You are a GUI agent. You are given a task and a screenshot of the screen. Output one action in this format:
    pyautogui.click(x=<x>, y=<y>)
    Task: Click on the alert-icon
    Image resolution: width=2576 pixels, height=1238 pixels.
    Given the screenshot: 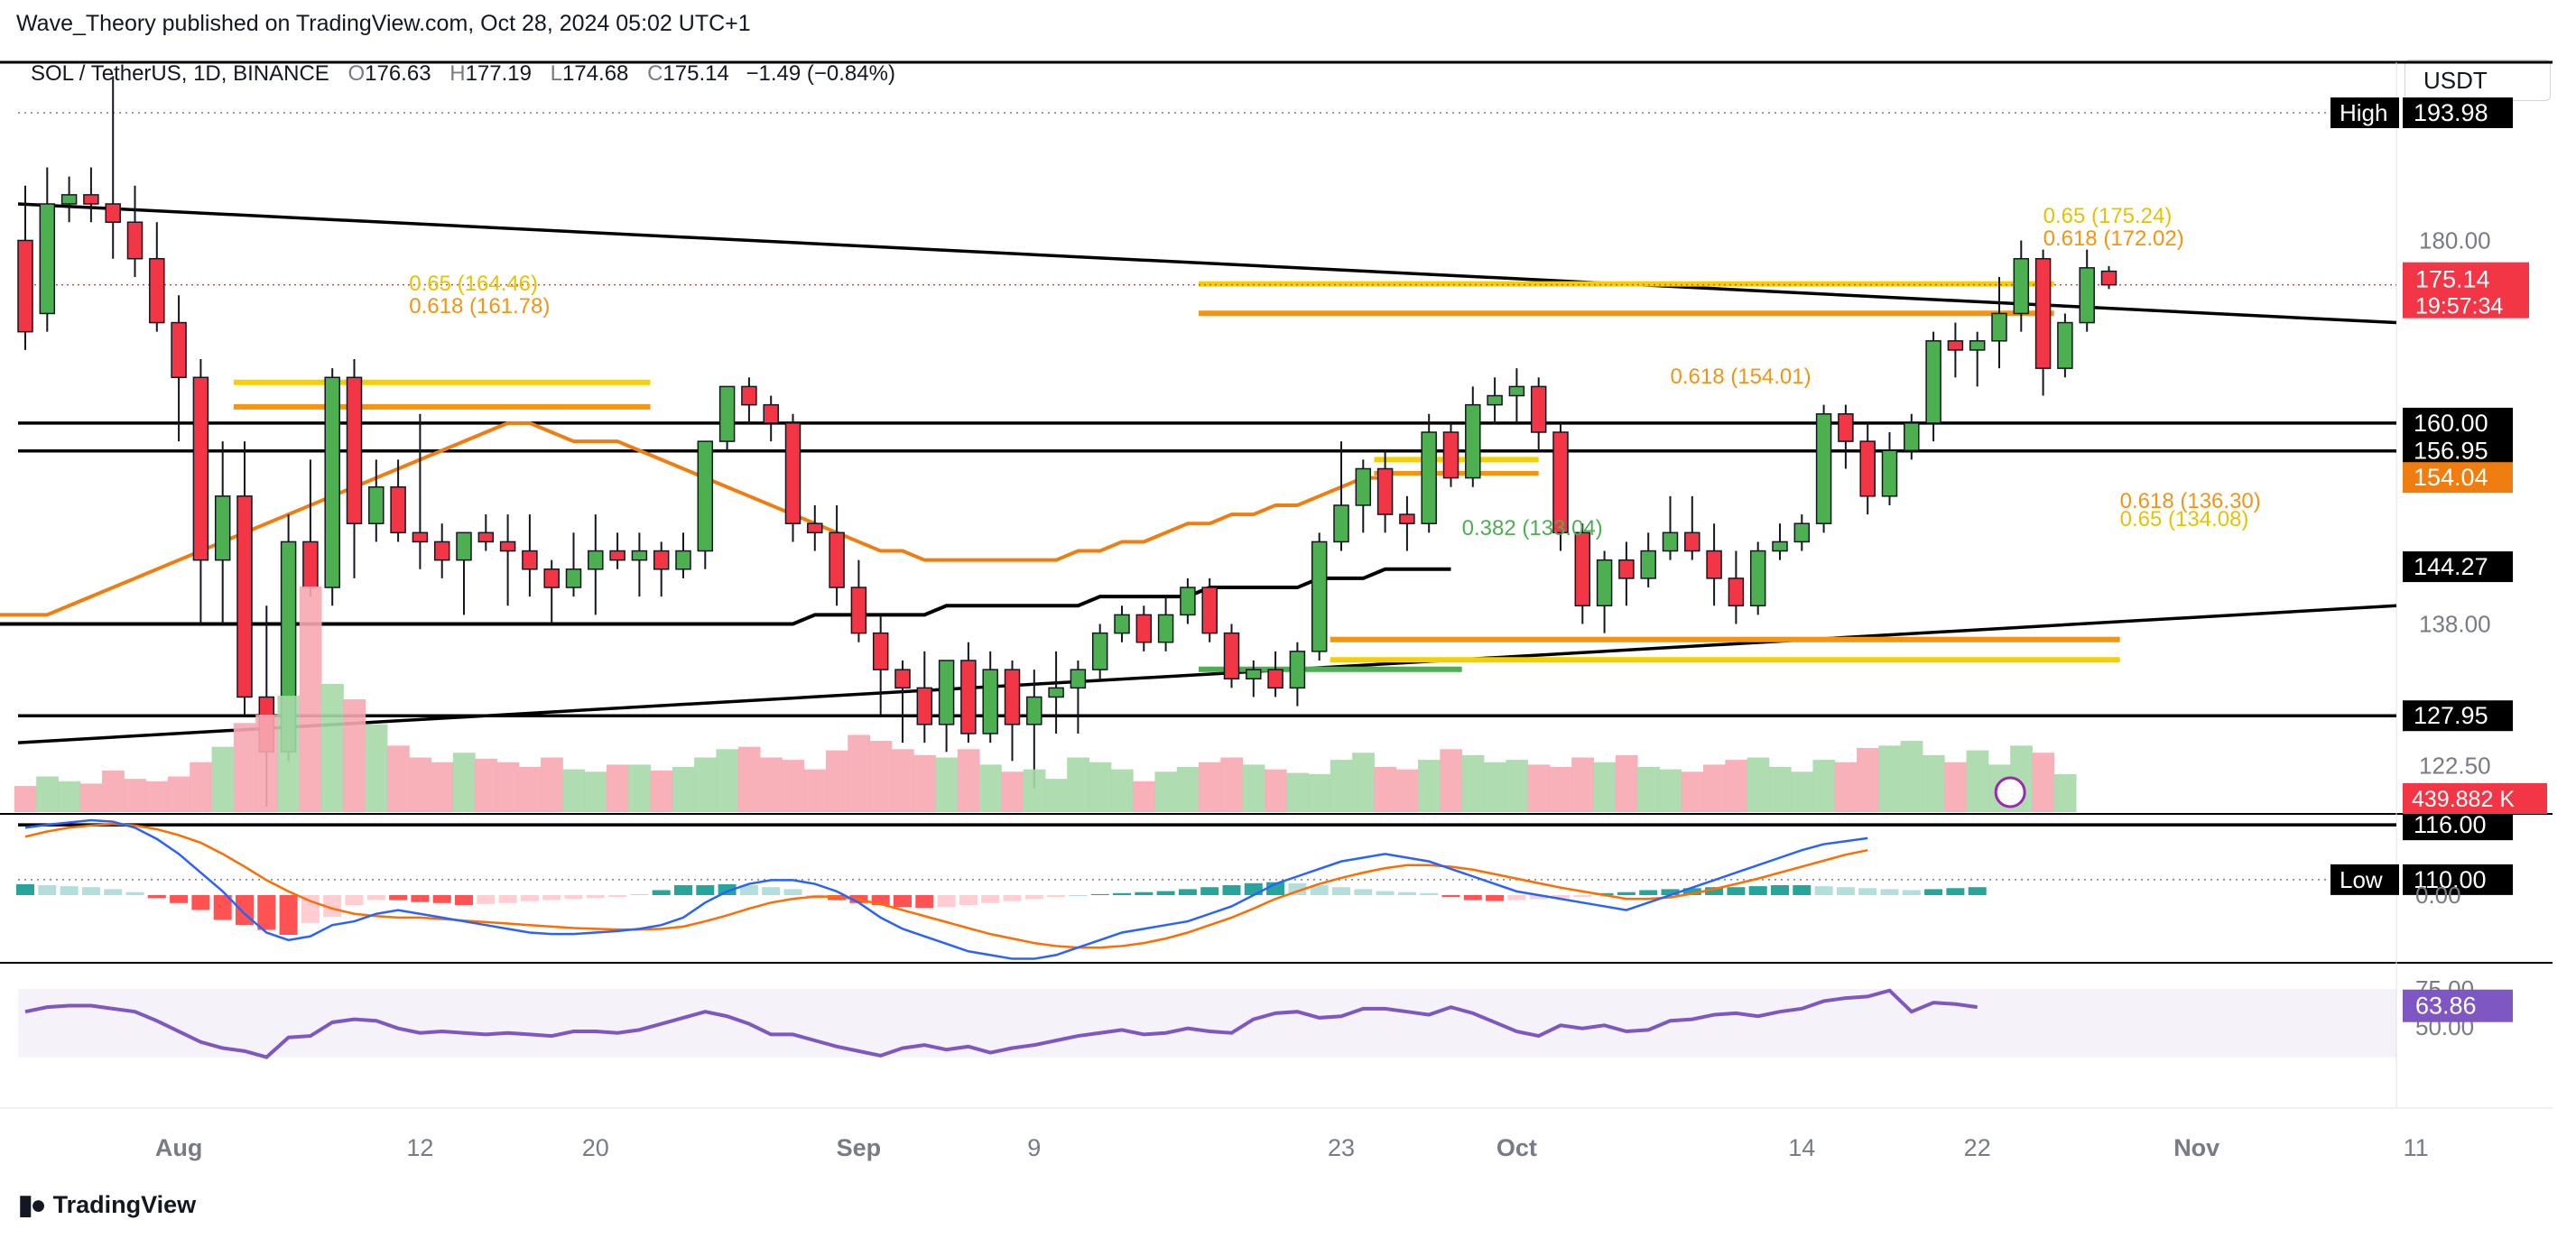 What is the action you would take?
    pyautogui.click(x=2010, y=792)
    